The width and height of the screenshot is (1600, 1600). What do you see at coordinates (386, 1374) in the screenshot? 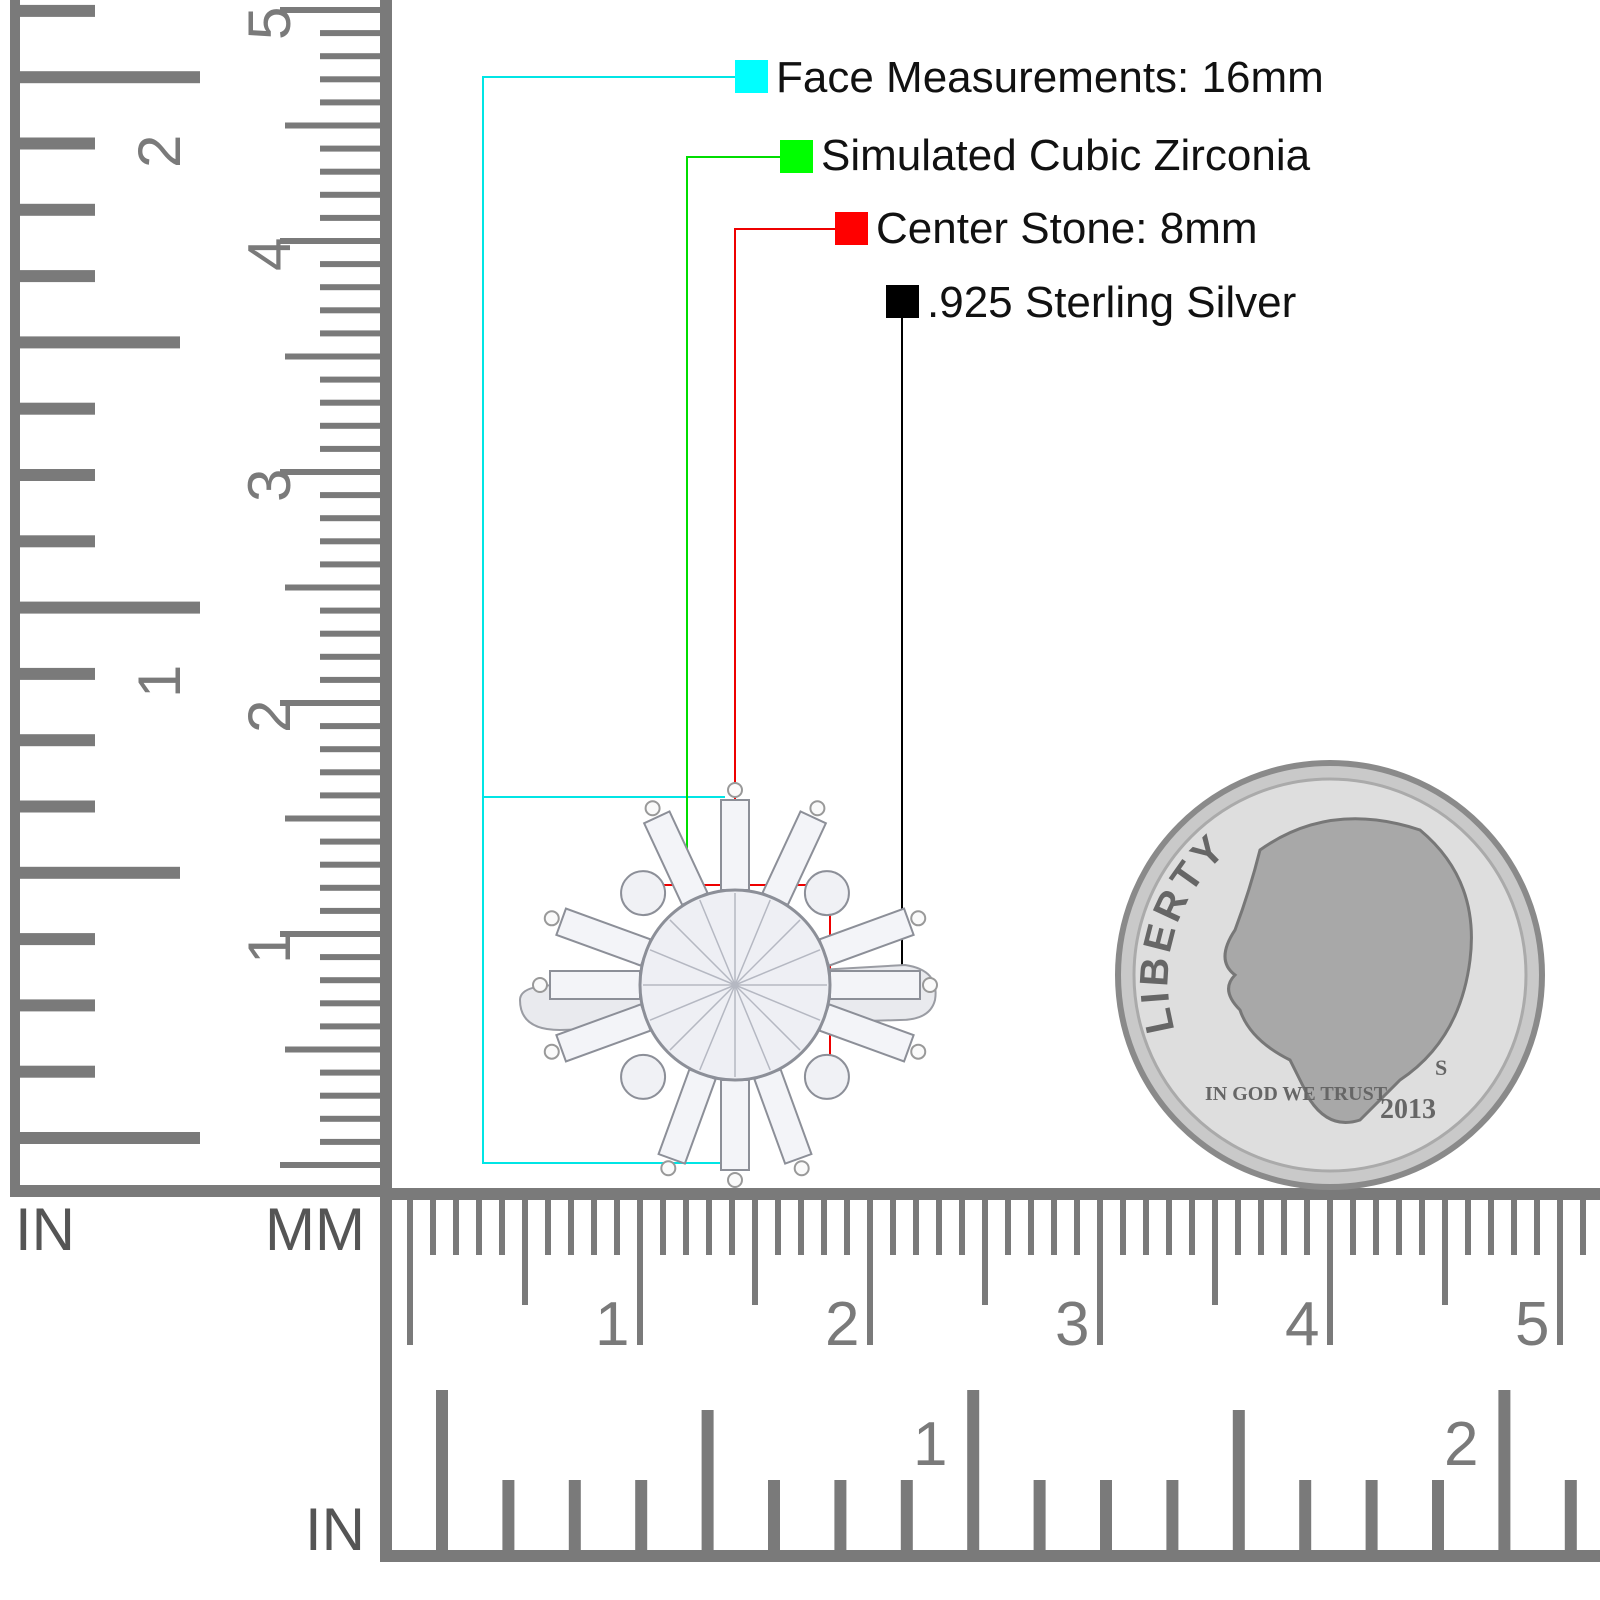
I see `horizontal-ruler-left-edge` at bounding box center [386, 1374].